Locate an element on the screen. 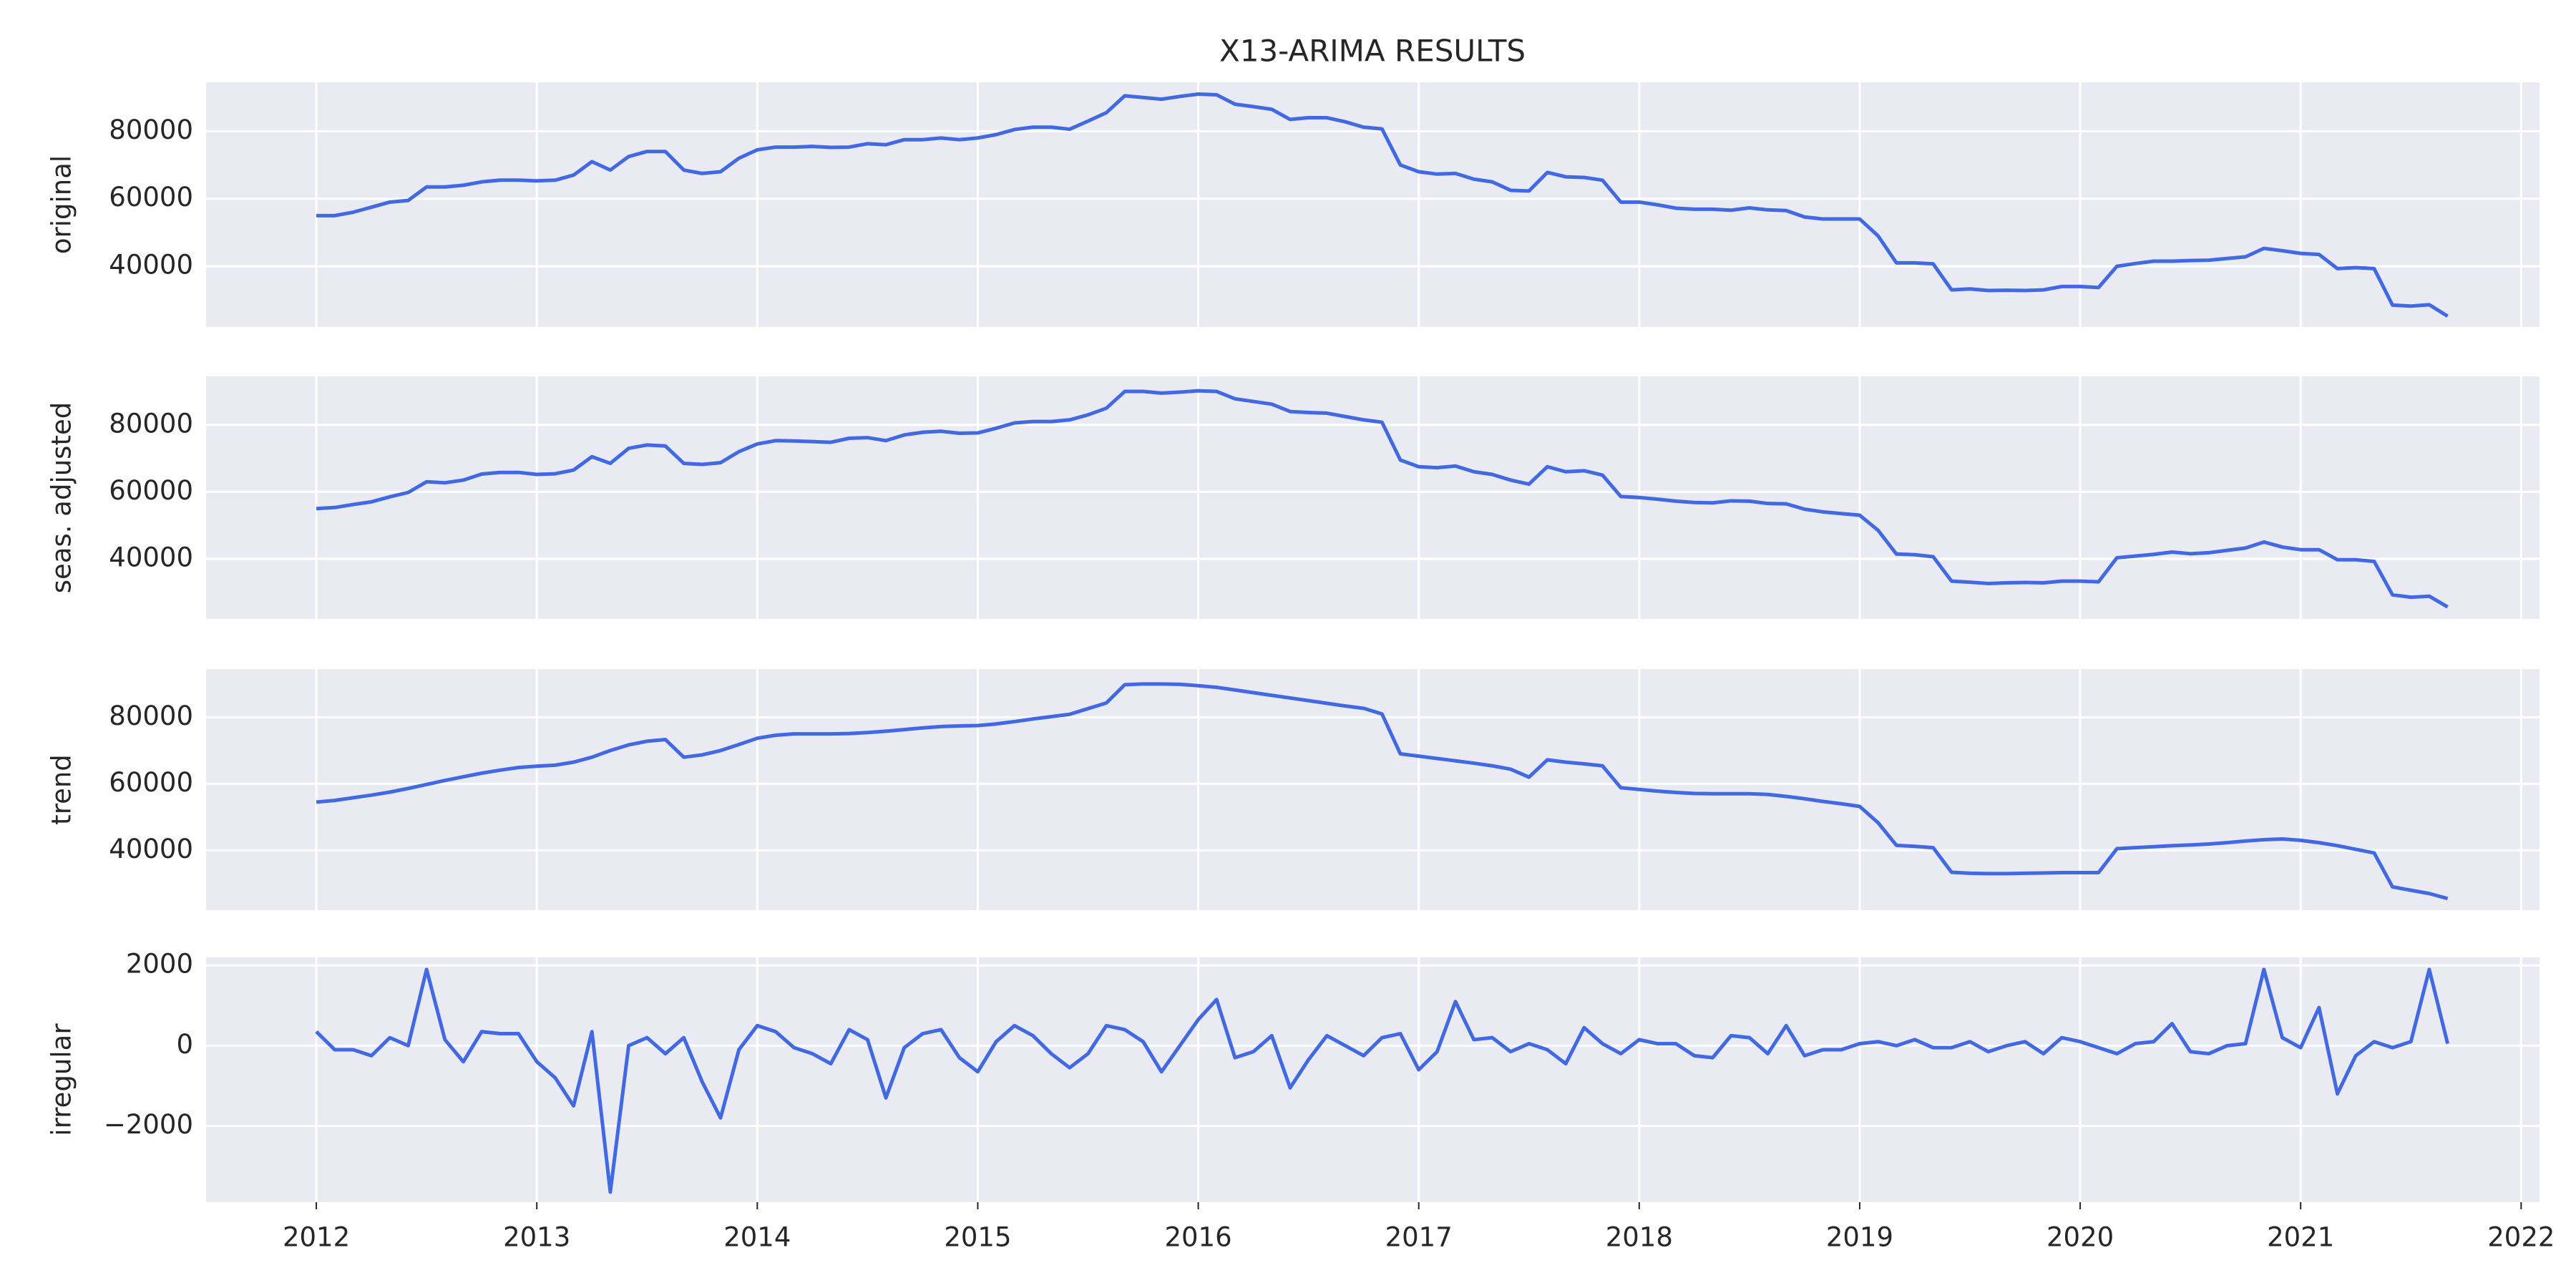 This screenshot has width=2576, height=1288. x-tick-label: 2020 is located at coordinates (2080, 1237).